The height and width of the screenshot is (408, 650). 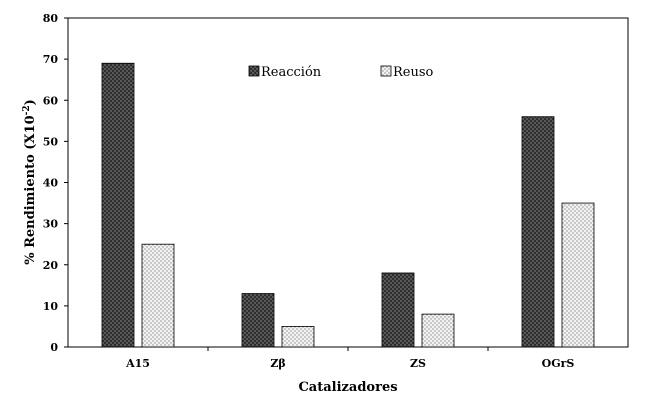 What do you see at coordinates (118, 205) in the screenshot?
I see `bar-a15-reaccion` at bounding box center [118, 205].